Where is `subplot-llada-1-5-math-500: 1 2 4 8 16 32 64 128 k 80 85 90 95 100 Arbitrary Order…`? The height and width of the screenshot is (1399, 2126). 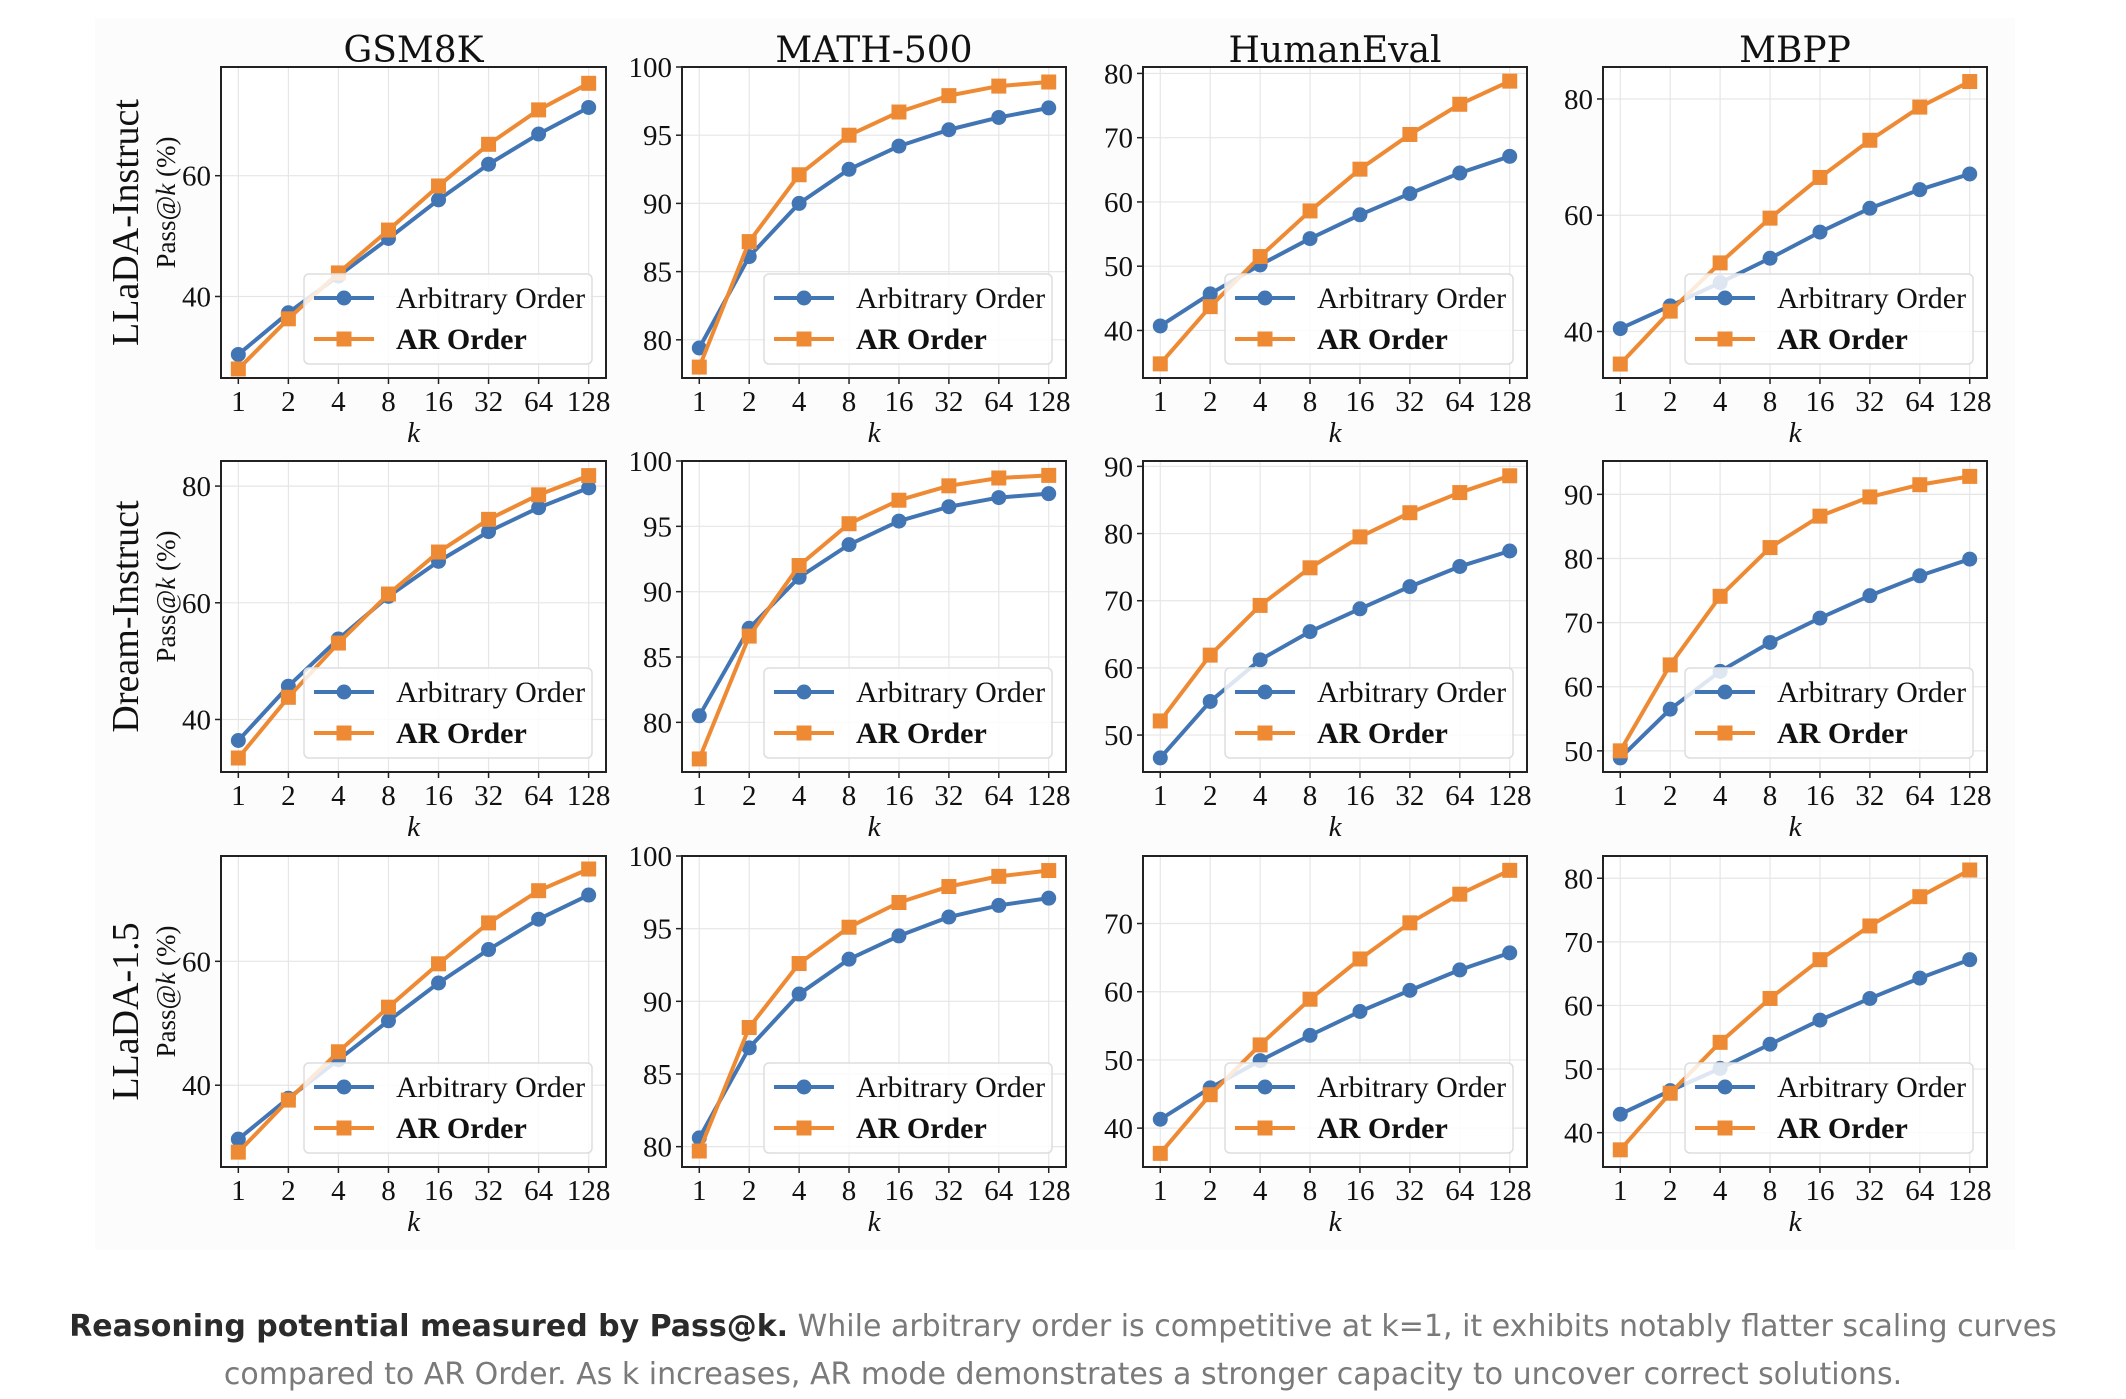
subplot-llada-1-5-math-500: 1 2 4 8 16 32 64 128 k 80 85 90 95 100 Arbitrary Order… is located at coordinates (850, 1039).